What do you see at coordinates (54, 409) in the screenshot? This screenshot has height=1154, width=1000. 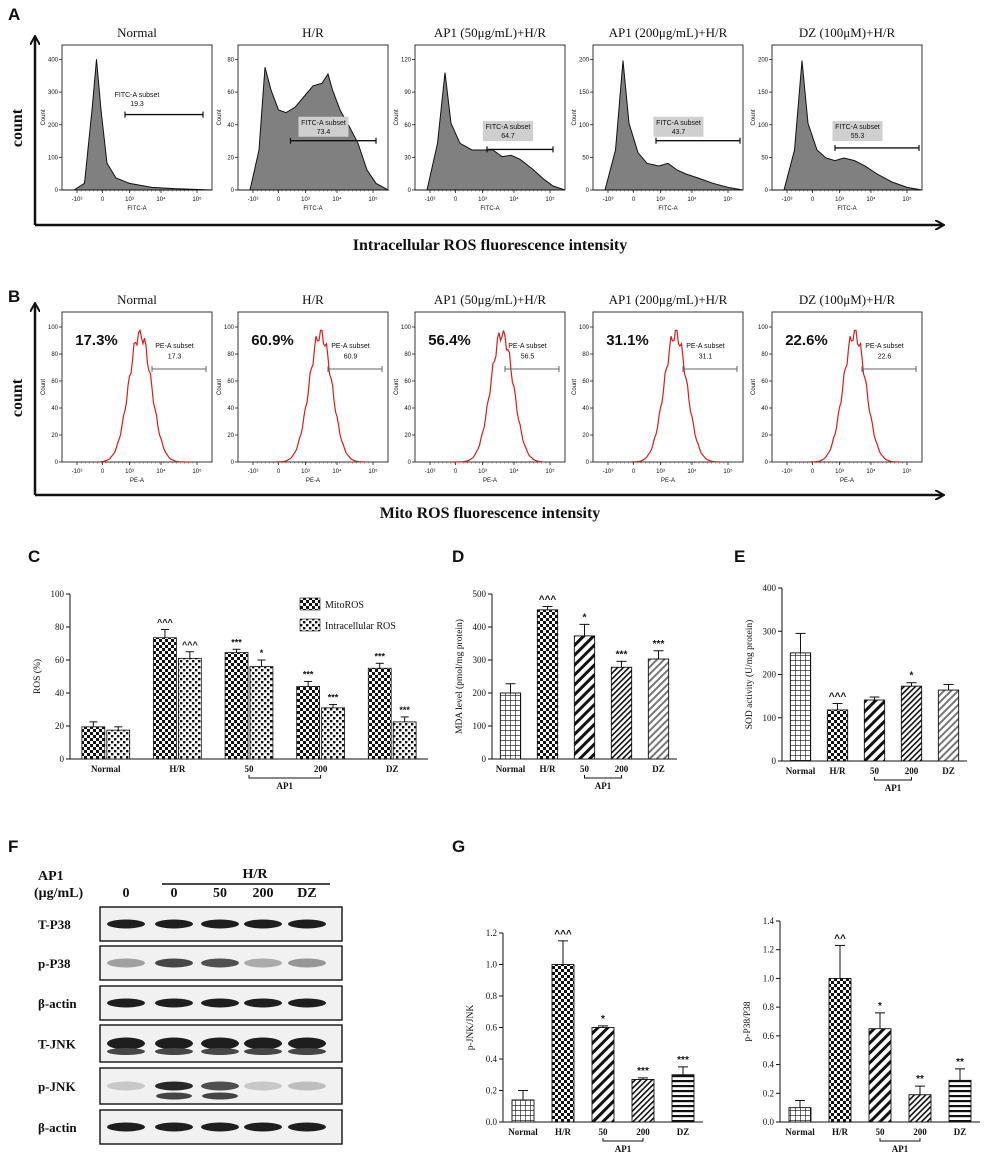 I see `y-tick-label: 40` at bounding box center [54, 409].